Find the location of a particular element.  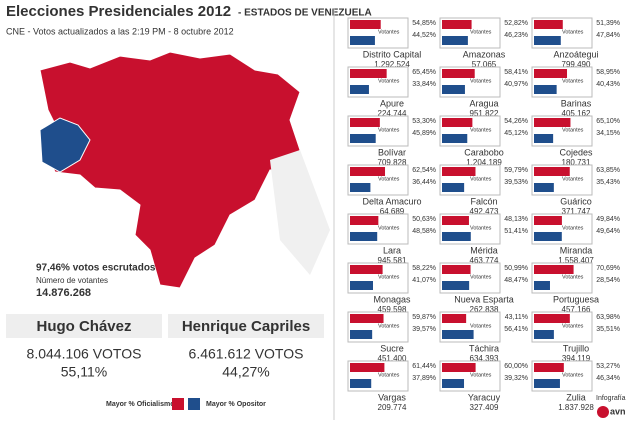

value-label: 53,30% is located at coordinates (424, 121).